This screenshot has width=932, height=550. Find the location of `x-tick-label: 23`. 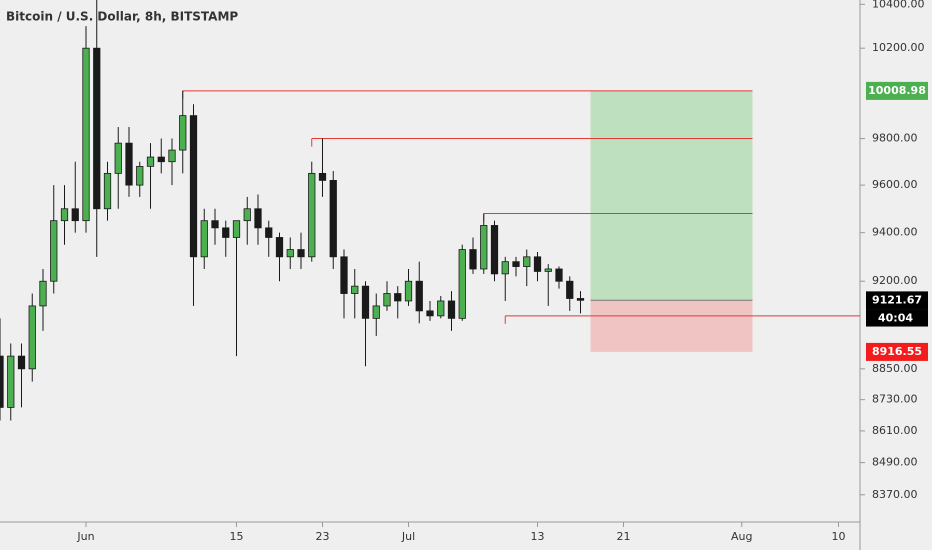

x-tick-label: 23 is located at coordinates (323, 536).